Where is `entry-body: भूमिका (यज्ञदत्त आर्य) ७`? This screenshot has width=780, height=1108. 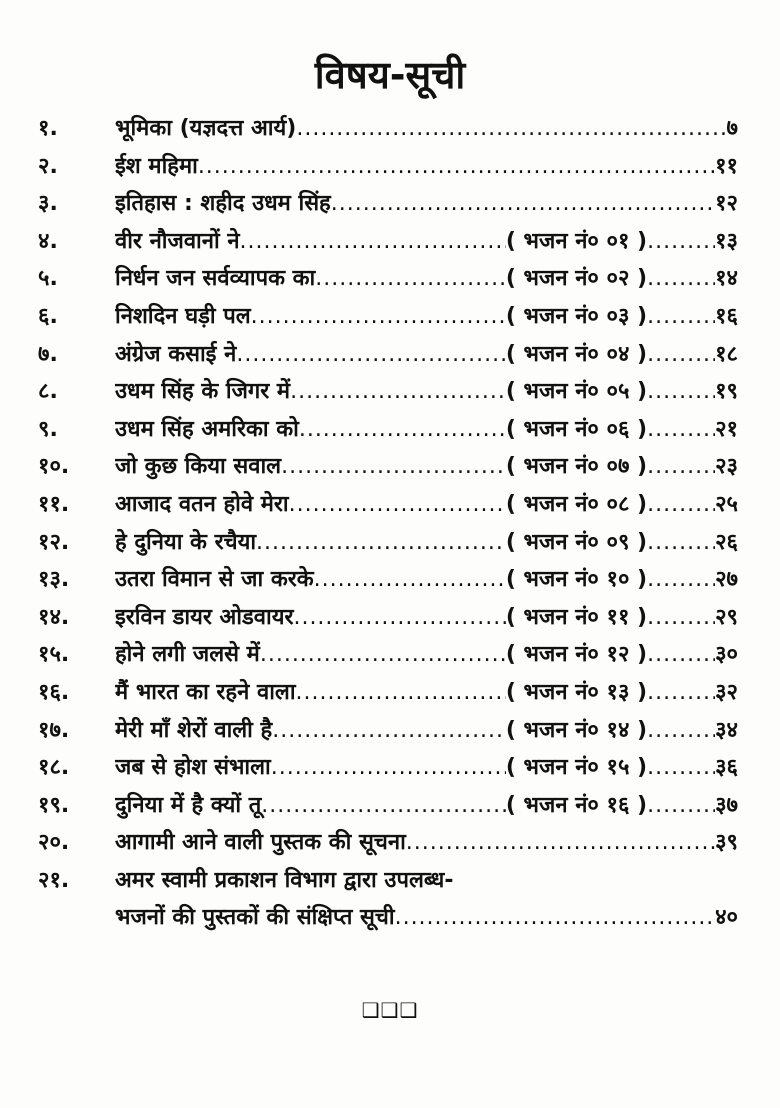
entry-body: भूमिका (यज्ञदत्त आर्य) ७ is located at coordinates (426, 127).